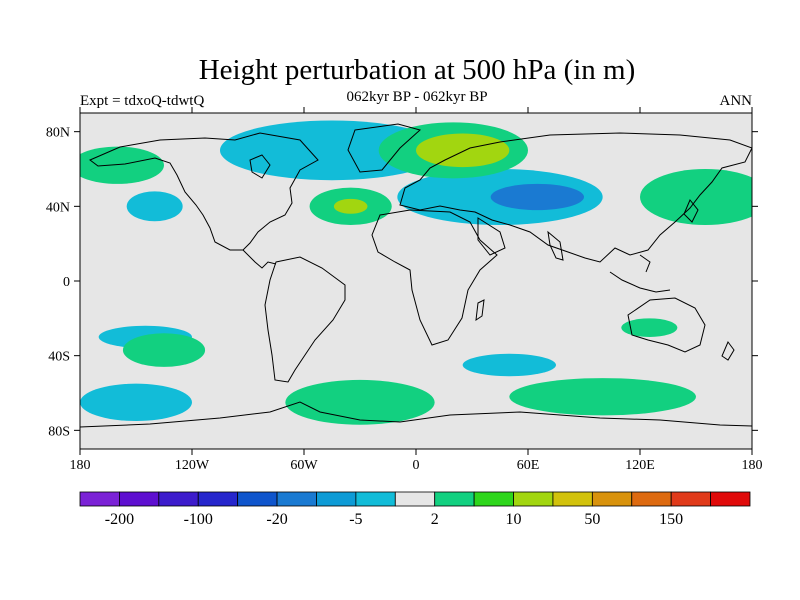  What do you see at coordinates (434, 277) in the screenshot?
I see `coastline-africa` at bounding box center [434, 277].